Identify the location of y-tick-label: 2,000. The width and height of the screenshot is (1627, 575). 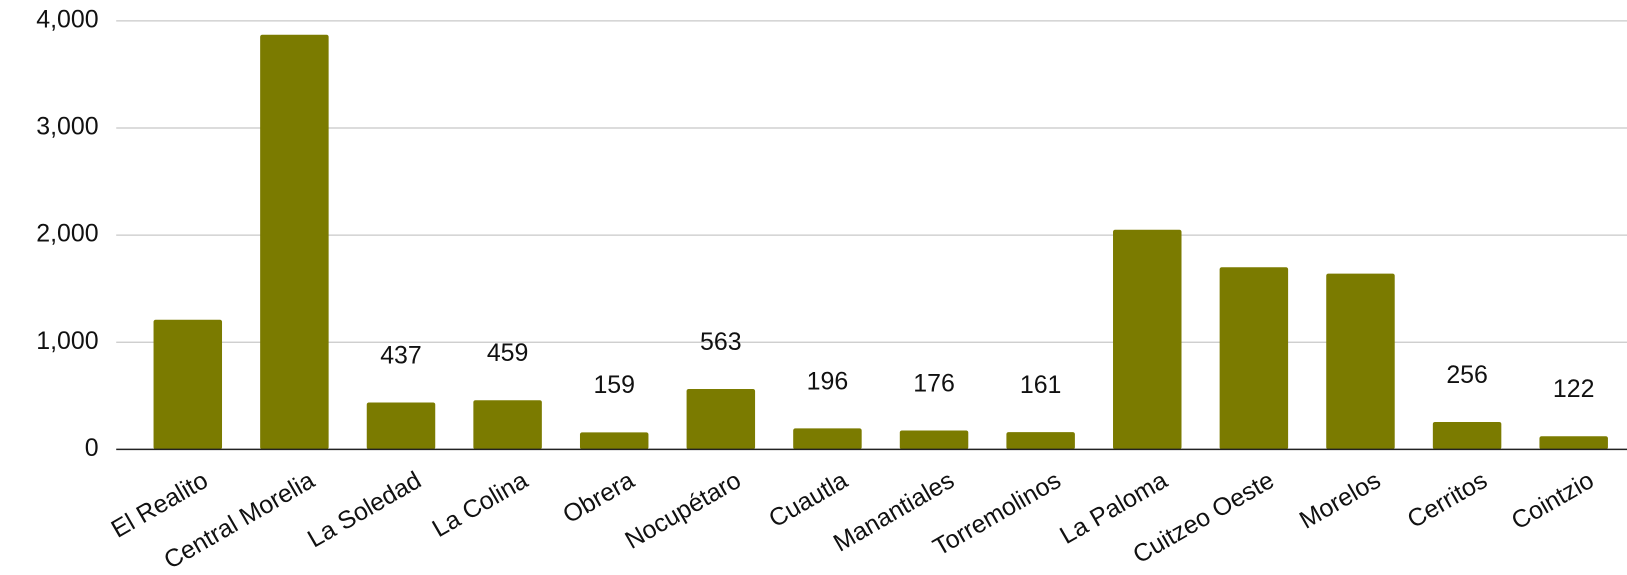
(67, 234).